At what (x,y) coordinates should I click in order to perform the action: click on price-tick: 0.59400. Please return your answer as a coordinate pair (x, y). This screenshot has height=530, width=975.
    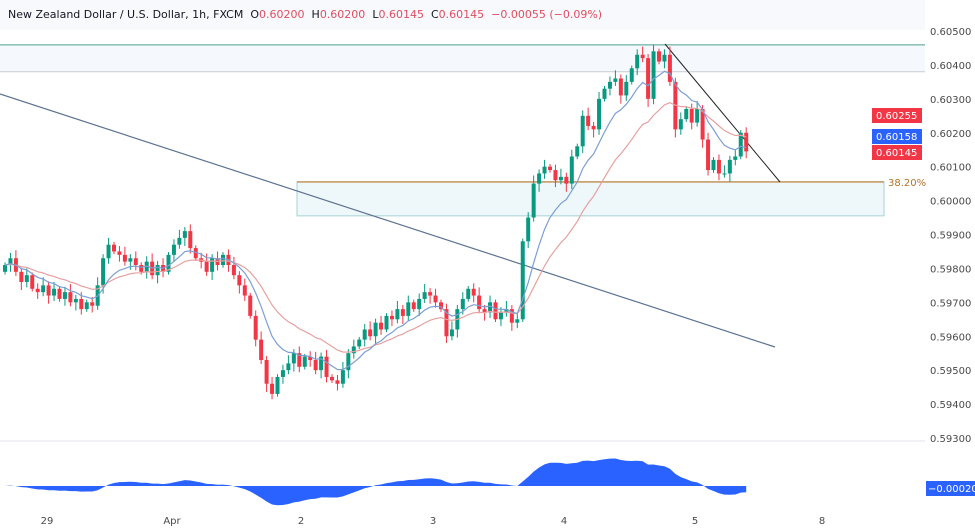
    Looking at the image, I should click on (950, 405).